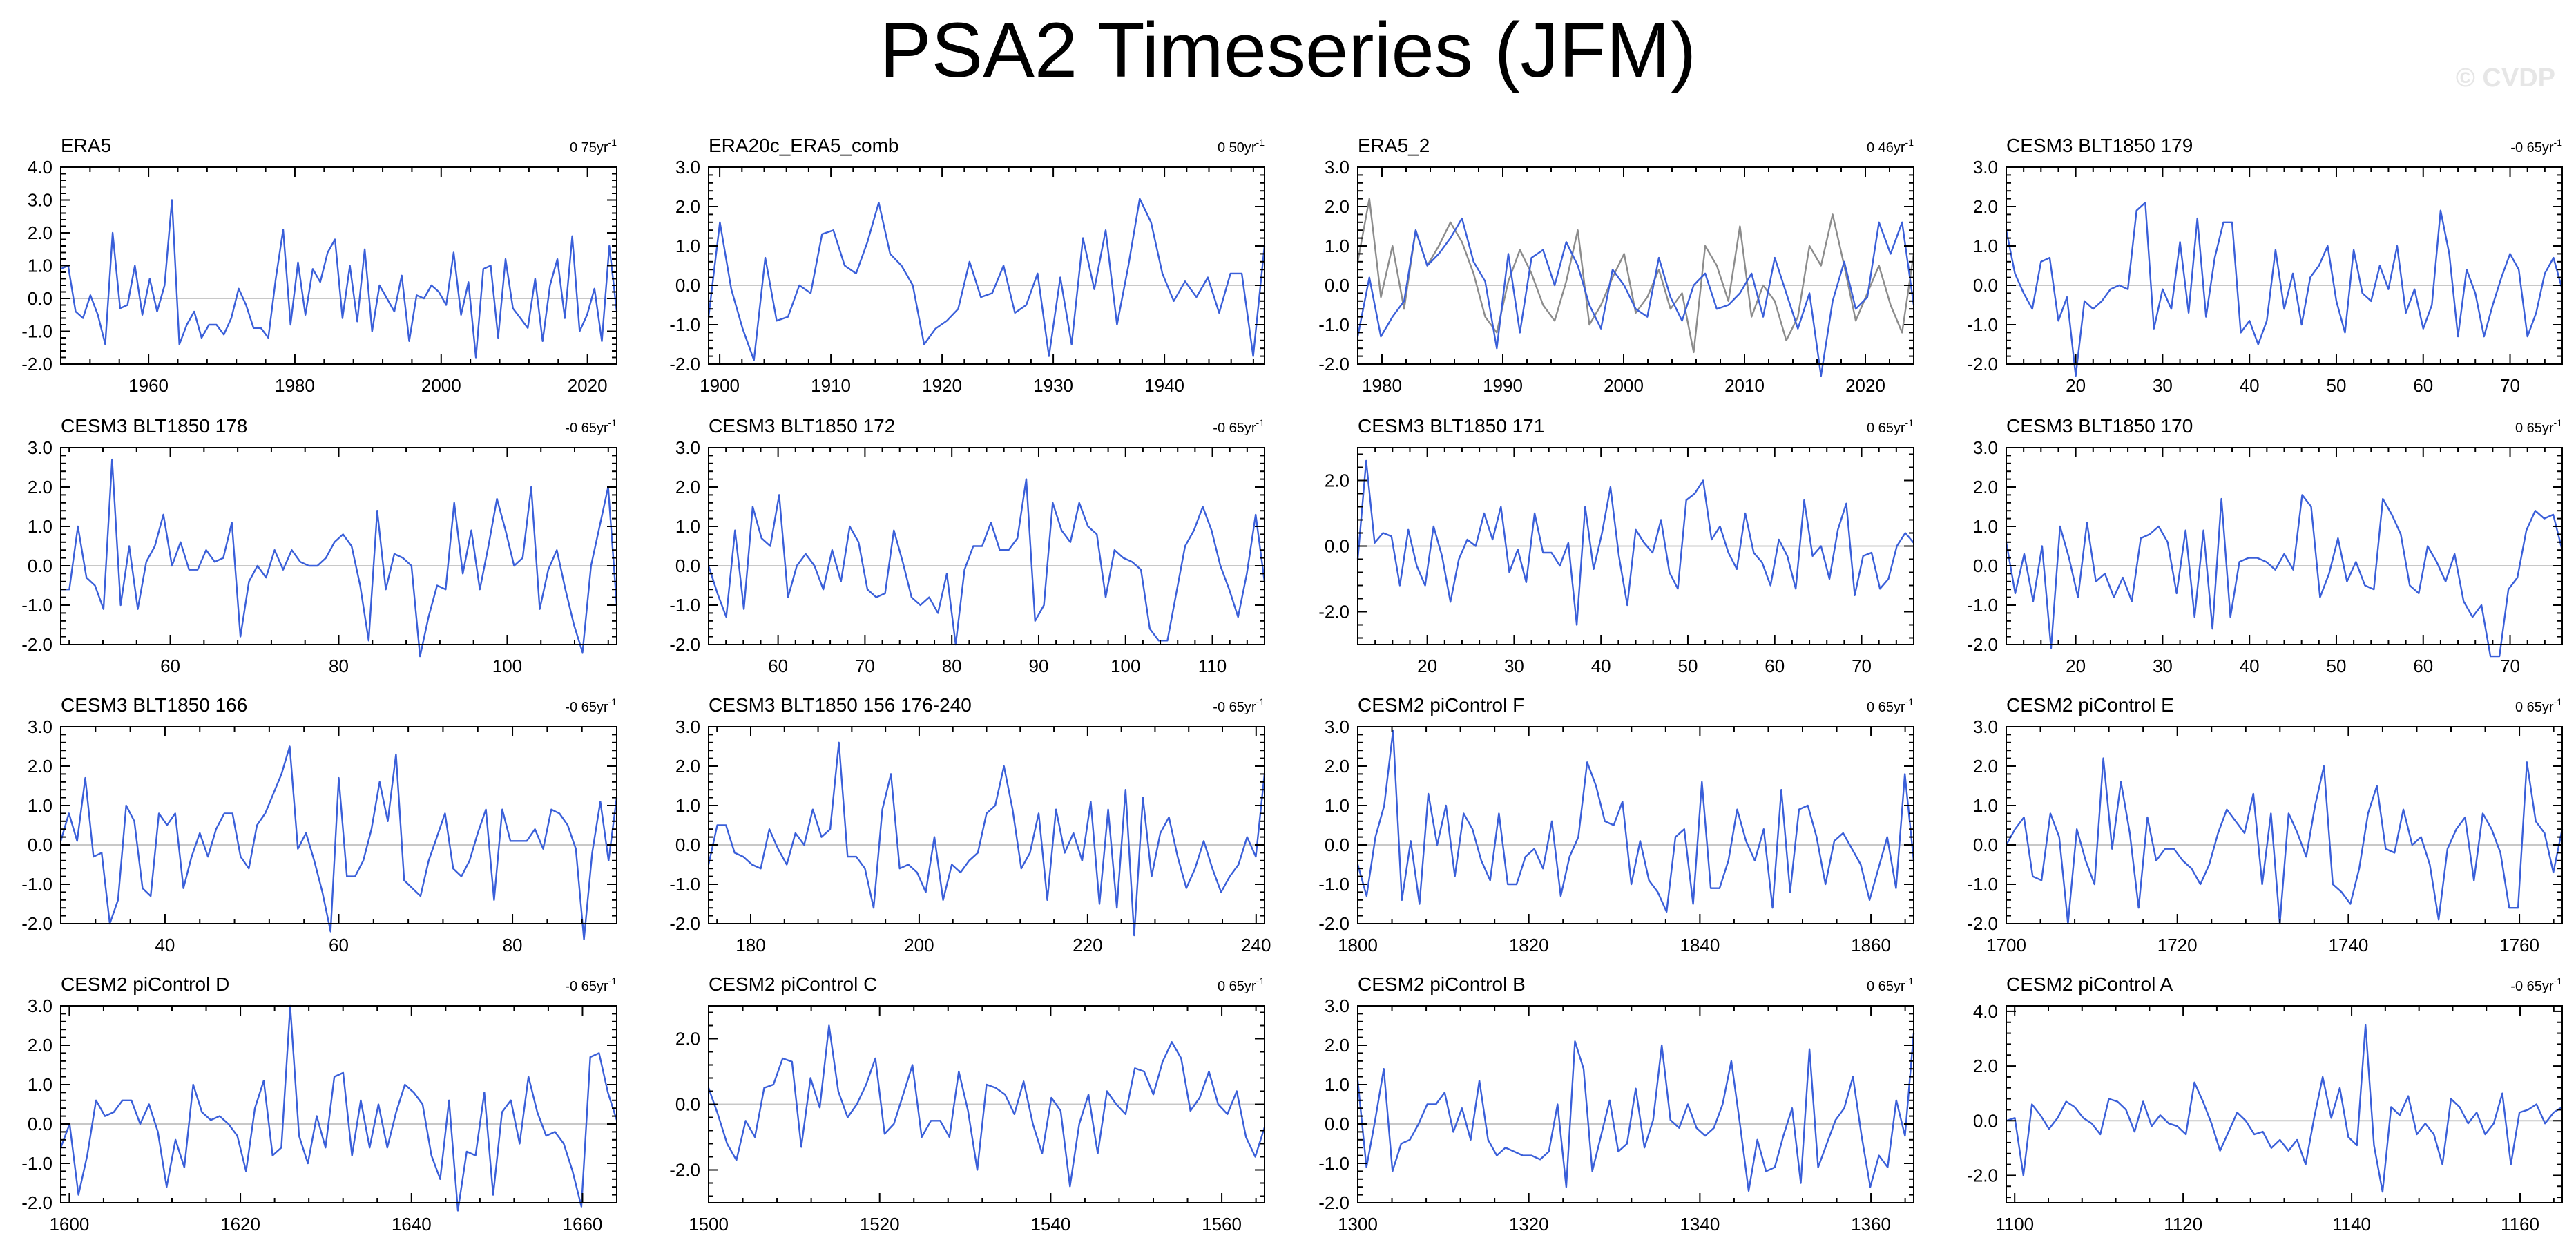  I want to click on x-tick-label: 1920, so click(942, 385).